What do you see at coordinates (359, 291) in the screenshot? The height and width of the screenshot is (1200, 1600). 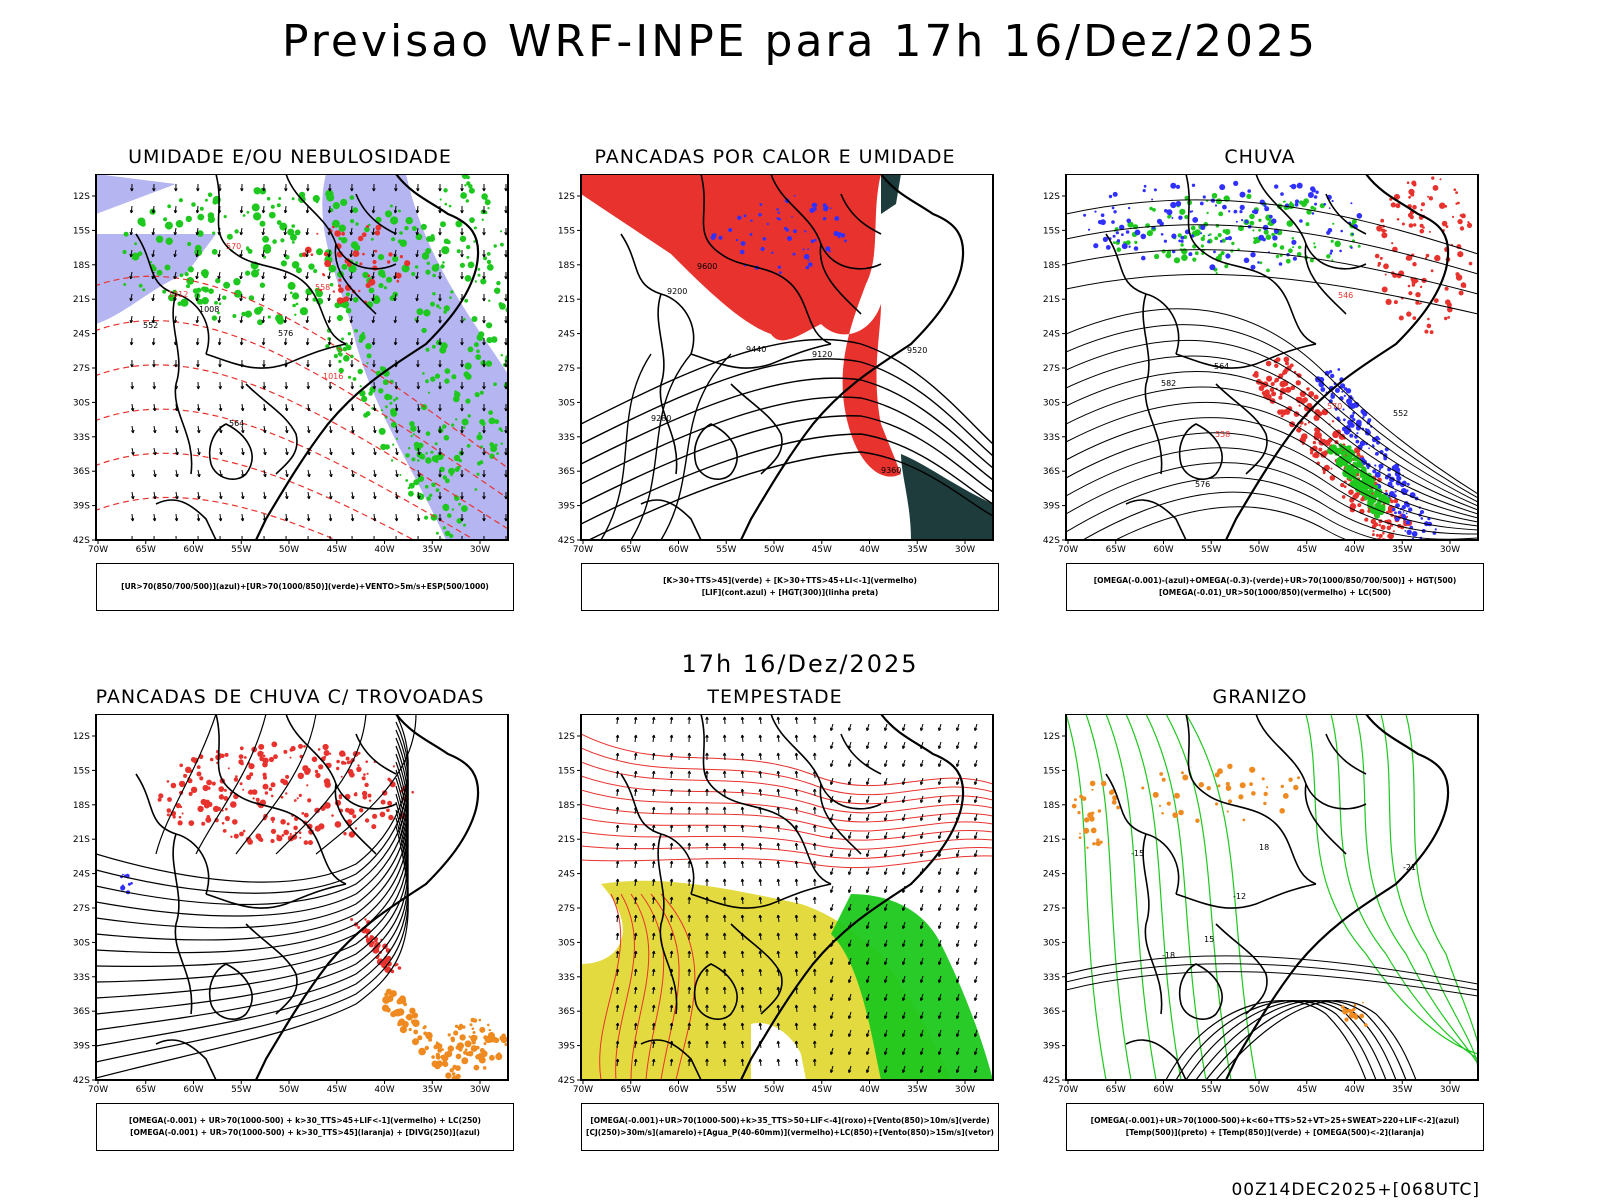 I see `thickness-label` at bounding box center [359, 291].